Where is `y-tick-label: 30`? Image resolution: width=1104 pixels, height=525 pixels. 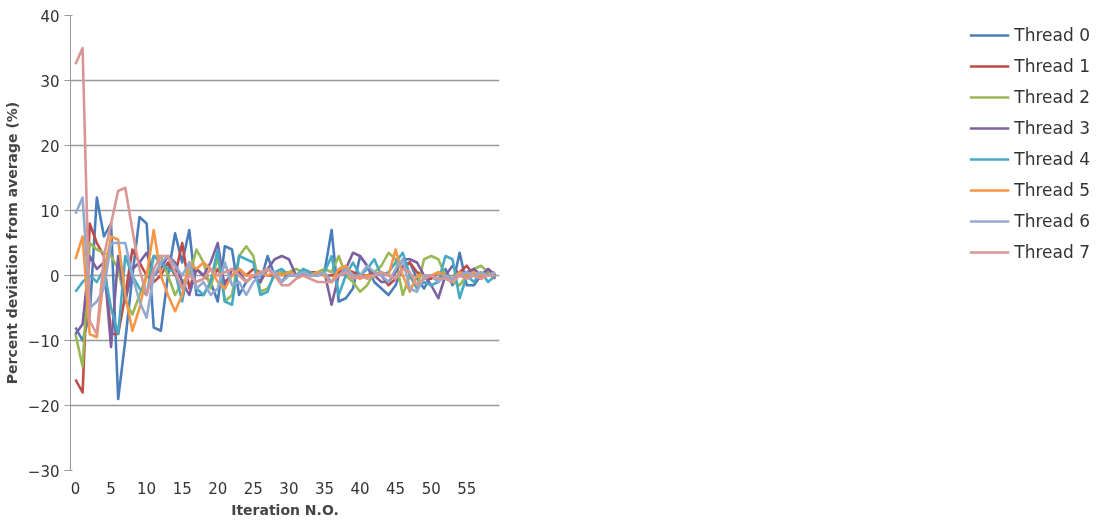
y-tick-label: 30 is located at coordinates (50, 81).